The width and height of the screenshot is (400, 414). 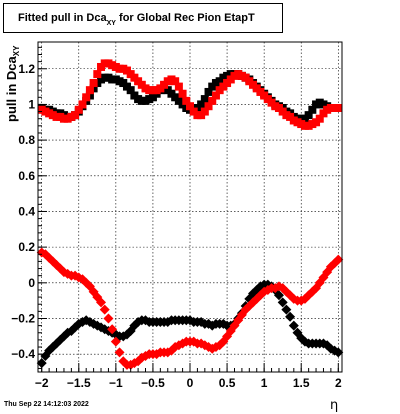 What do you see at coordinates (185, 18) in the screenshot?
I see `title-rest: for Global Rec Pion EtapT` at bounding box center [185, 18].